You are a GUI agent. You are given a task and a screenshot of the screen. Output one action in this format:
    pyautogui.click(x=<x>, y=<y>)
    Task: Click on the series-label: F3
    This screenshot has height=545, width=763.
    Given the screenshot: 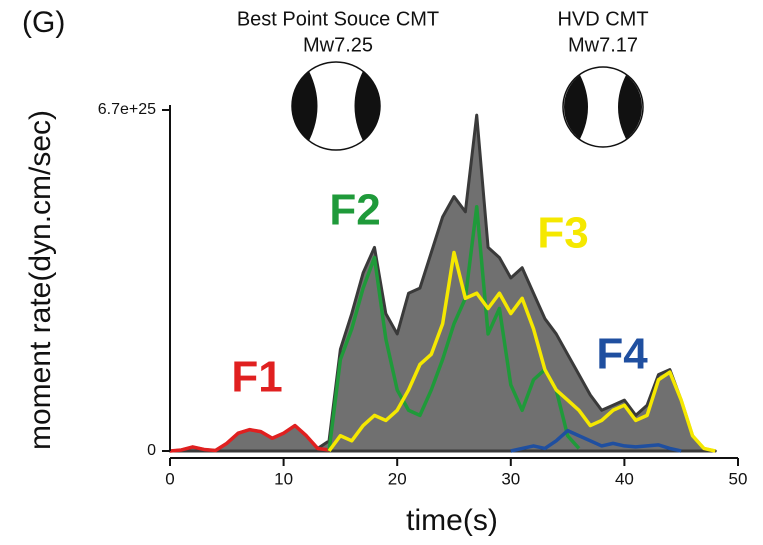 What is the action you would take?
    pyautogui.click(x=562, y=233)
    